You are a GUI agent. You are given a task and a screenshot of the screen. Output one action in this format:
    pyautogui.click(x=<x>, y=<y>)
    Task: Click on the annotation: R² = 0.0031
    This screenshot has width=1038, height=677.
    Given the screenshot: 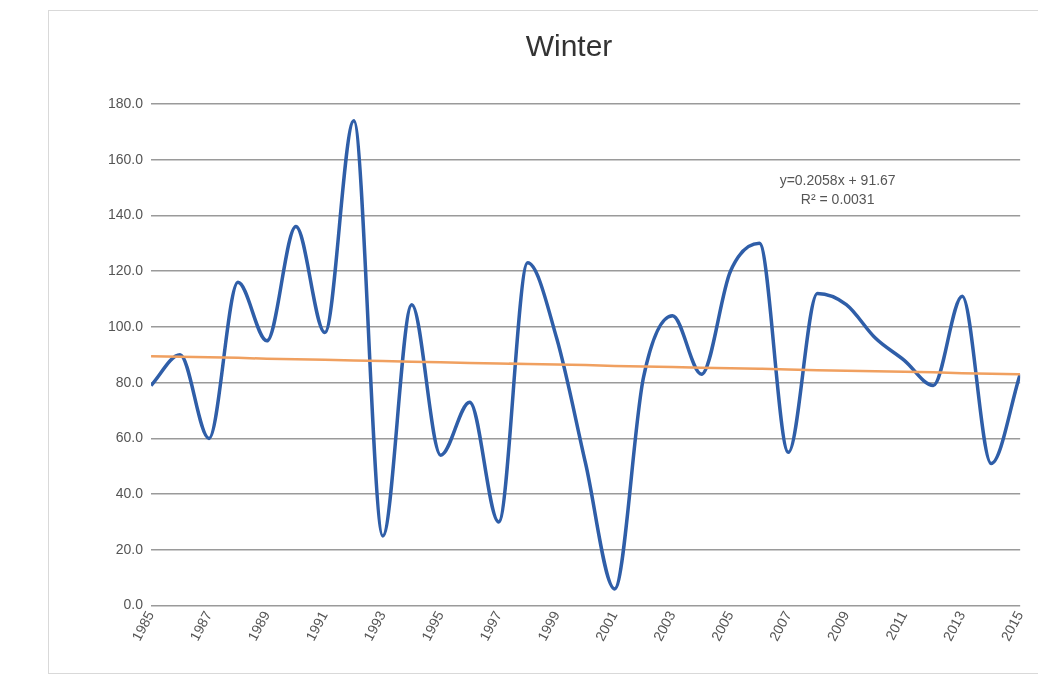 What is the action you would take?
    pyautogui.click(x=837, y=198)
    